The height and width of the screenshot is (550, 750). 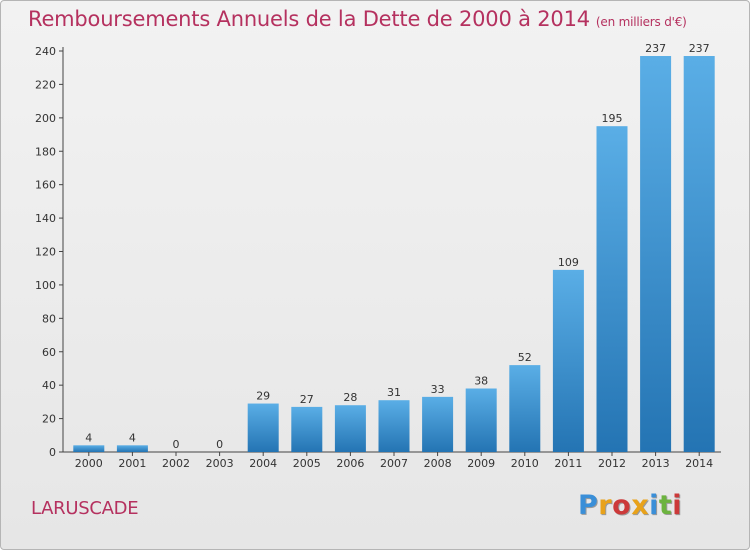 I want to click on y-tick-label: 60, so click(x=49, y=352).